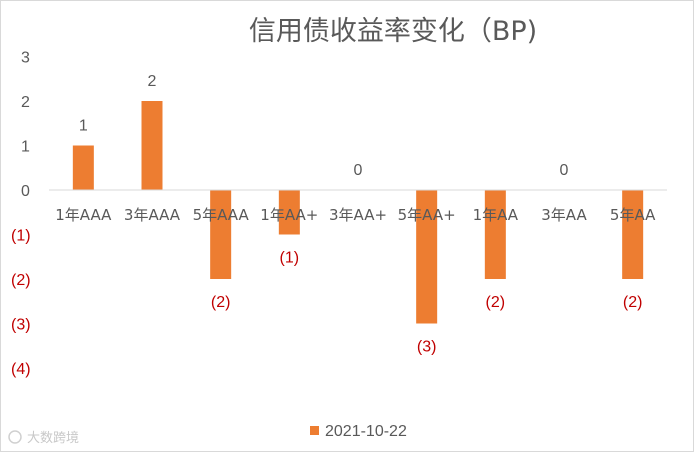 The height and width of the screenshot is (452, 694). Describe the element at coordinates (25, 58) in the screenshot. I see `y-tick-label: 3` at that location.